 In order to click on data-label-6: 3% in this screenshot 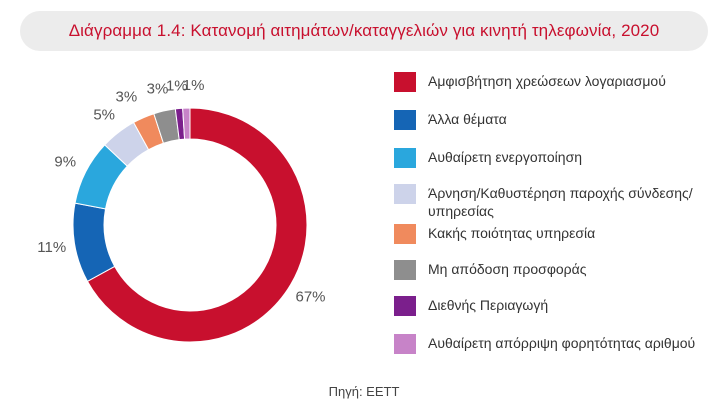, I will do `click(158, 88)`.